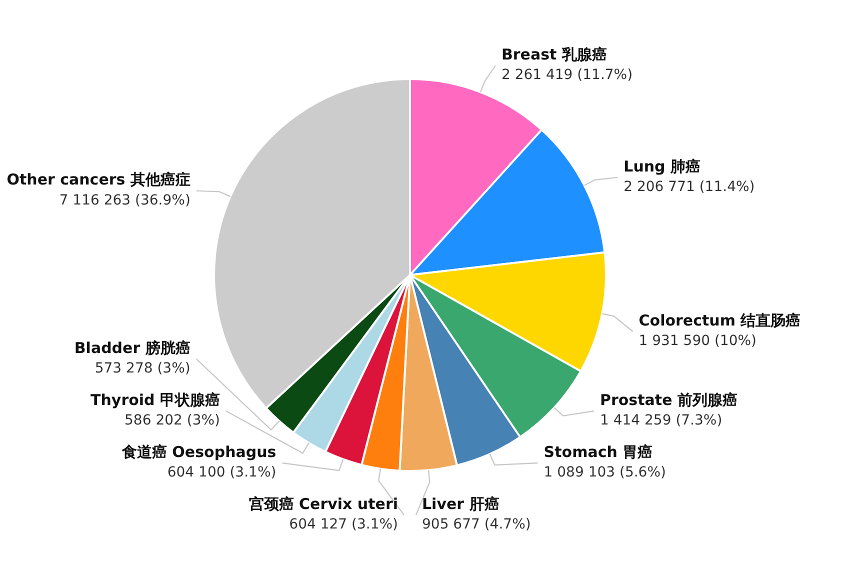 The height and width of the screenshot is (567, 848). What do you see at coordinates (132, 347) in the screenshot?
I see `slice-label: Bladder 膀胱癌` at bounding box center [132, 347].